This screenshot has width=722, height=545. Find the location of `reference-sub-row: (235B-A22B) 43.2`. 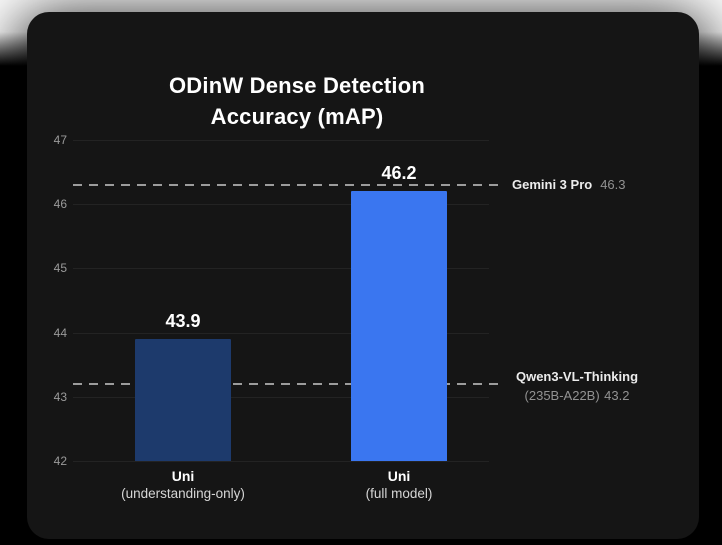

reference-sub-row: (235B-A22B) 43.2 is located at coordinates (577, 395).